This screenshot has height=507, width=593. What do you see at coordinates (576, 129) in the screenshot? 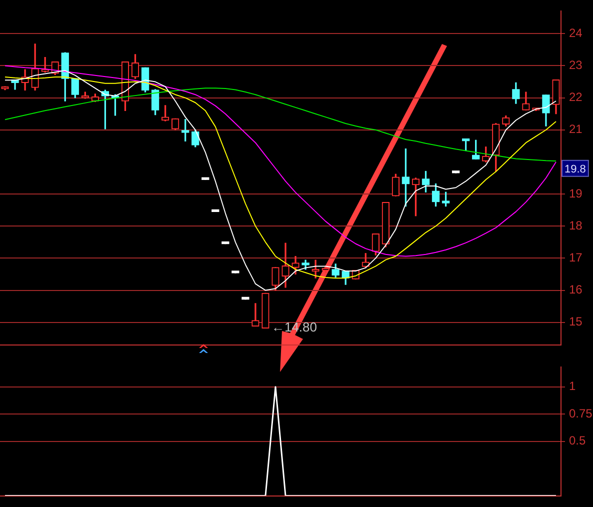
I see `y-tick-label: 21` at bounding box center [576, 129].